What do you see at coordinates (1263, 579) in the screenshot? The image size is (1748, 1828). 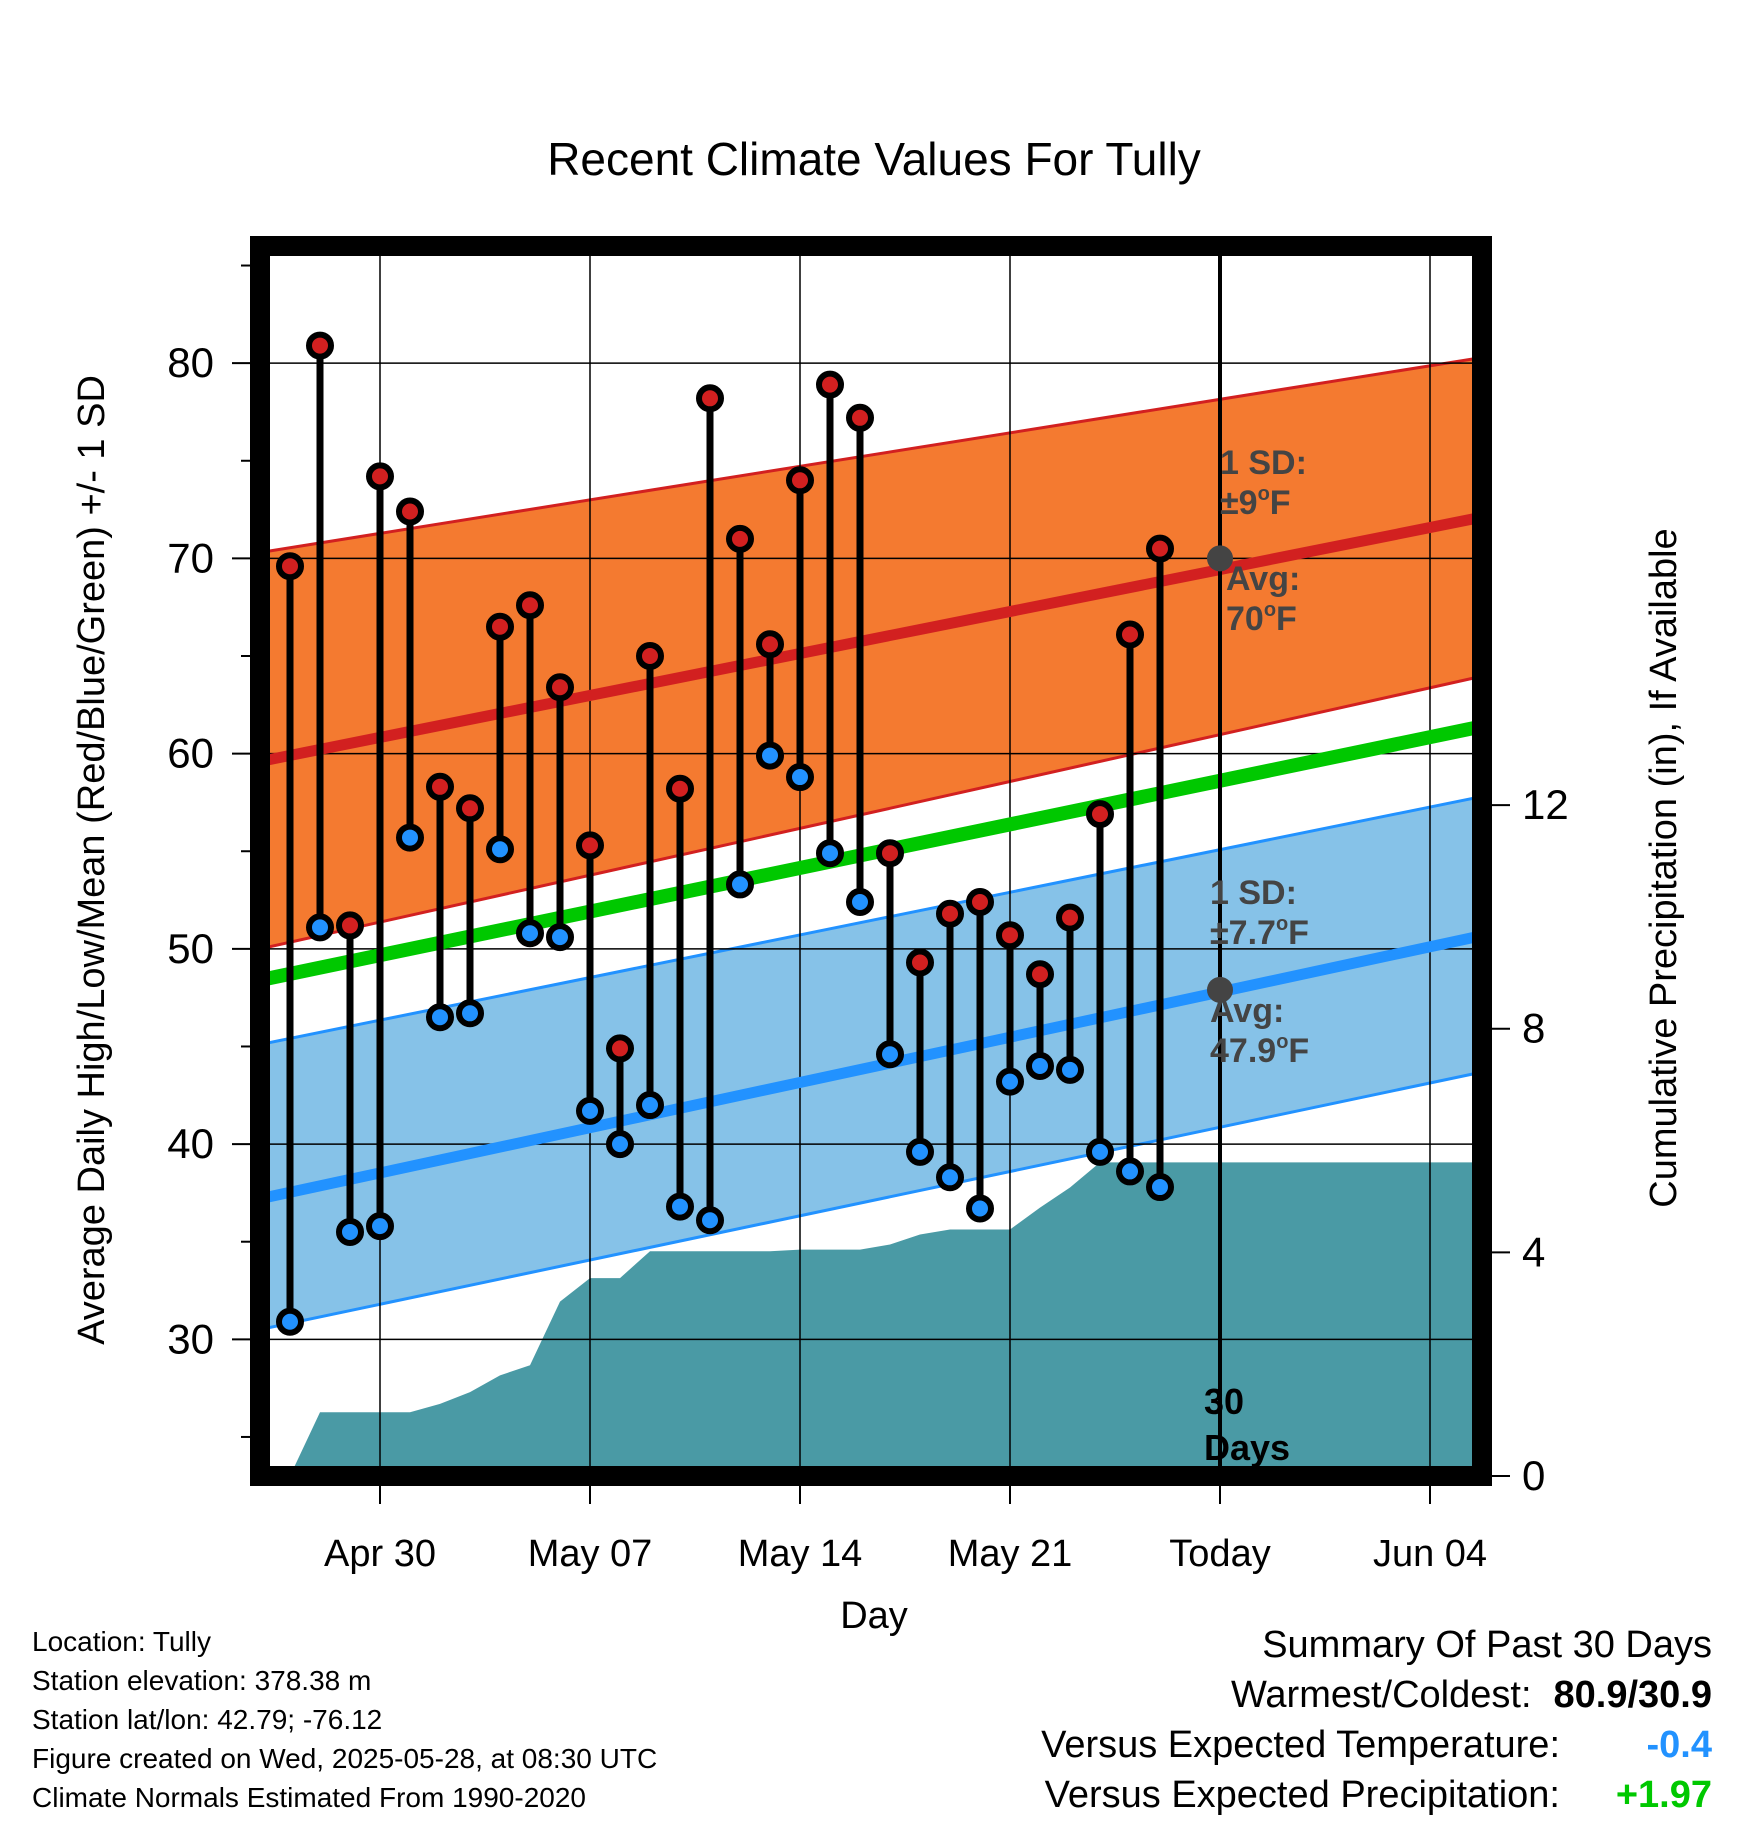 I see `high-avg-label: Avg:` at bounding box center [1263, 579].